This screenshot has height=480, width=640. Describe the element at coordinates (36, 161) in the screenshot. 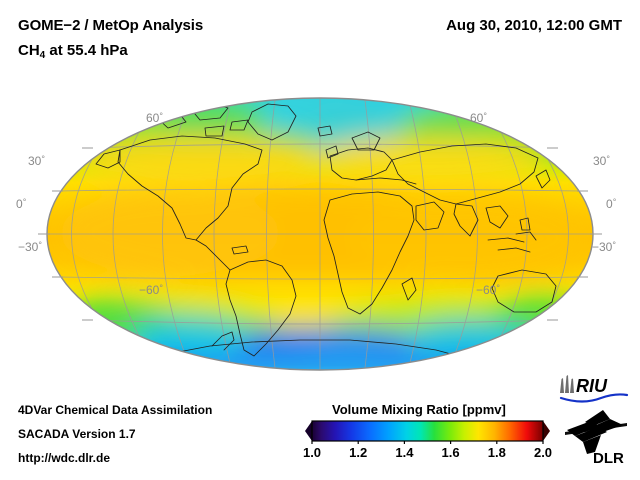

I see `lat-label-left-30: 30°` at that location.